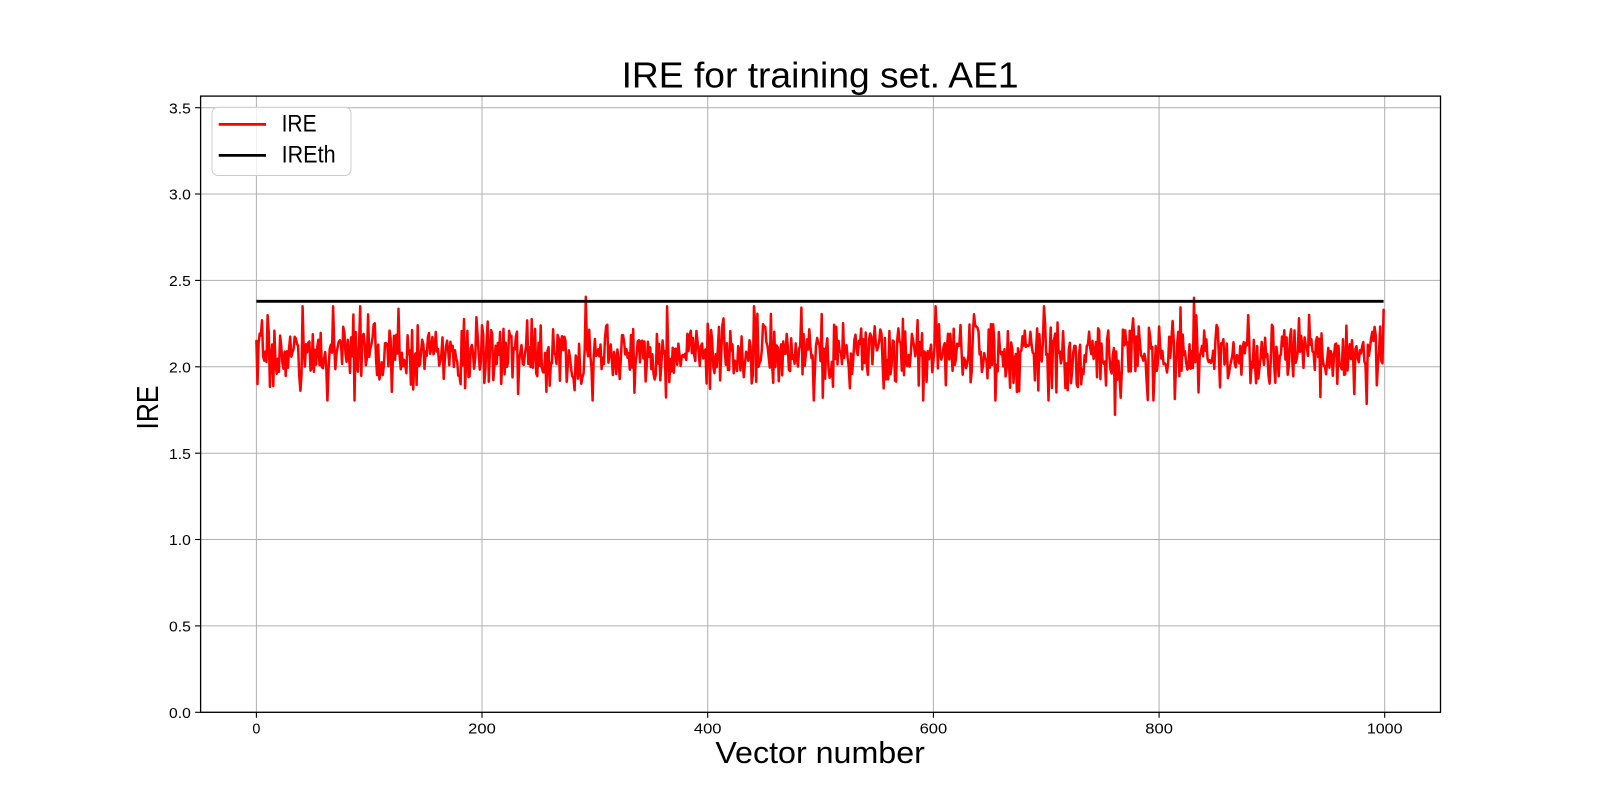 The width and height of the screenshot is (1600, 800). I want to click on svg-text: 400, so click(708, 730).